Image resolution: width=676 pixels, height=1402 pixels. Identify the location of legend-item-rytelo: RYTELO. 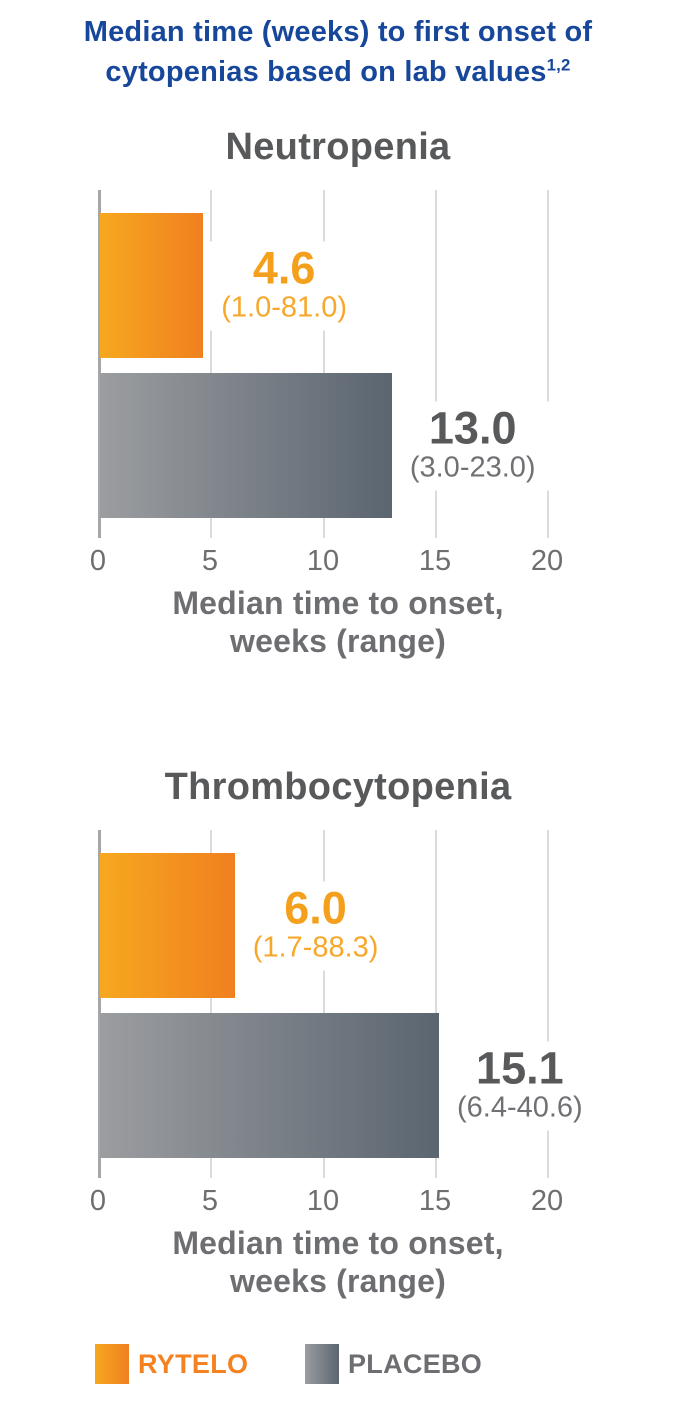
(171, 1364).